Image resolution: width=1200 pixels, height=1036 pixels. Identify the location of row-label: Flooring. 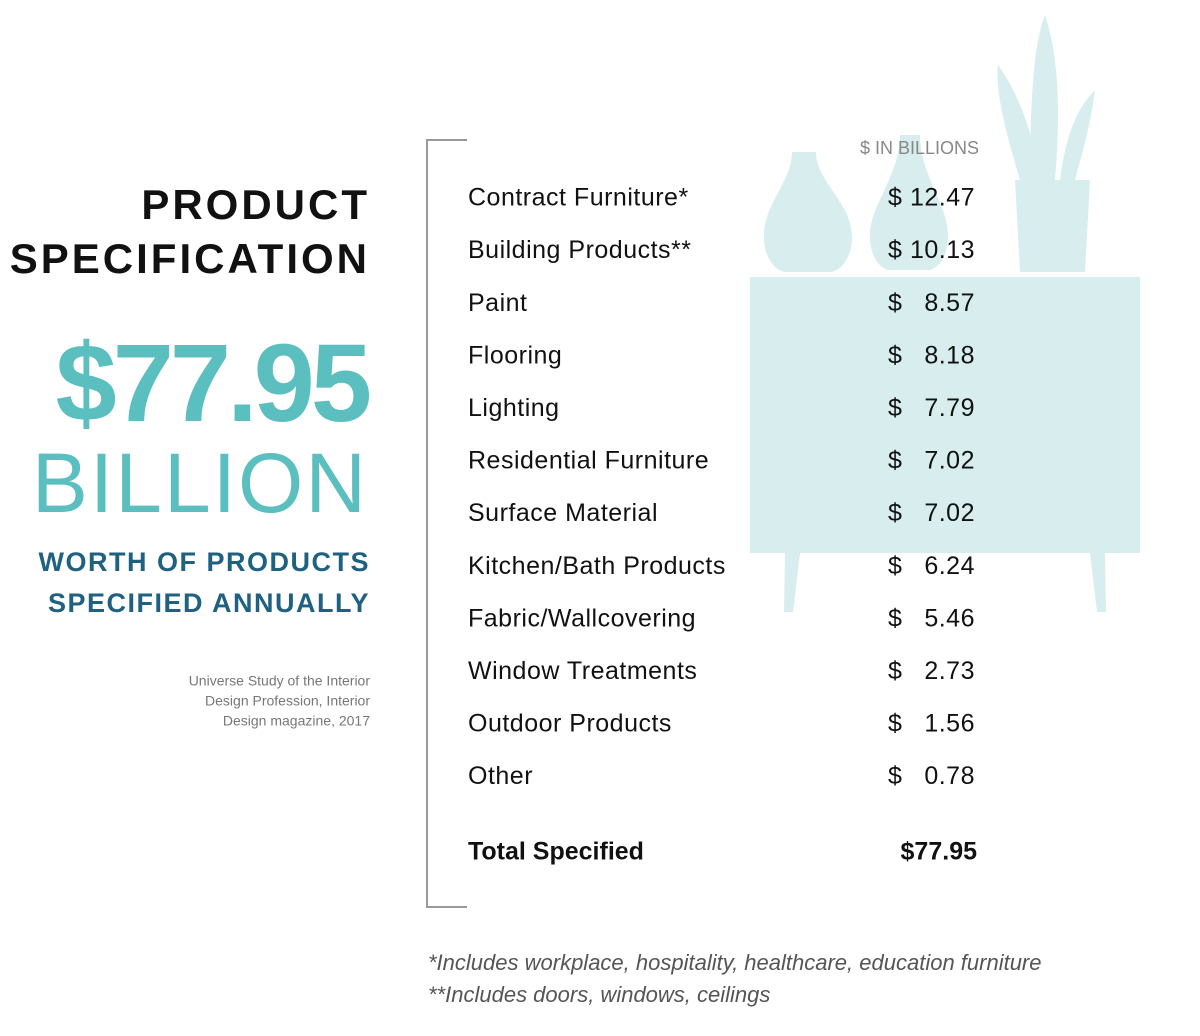
(515, 355).